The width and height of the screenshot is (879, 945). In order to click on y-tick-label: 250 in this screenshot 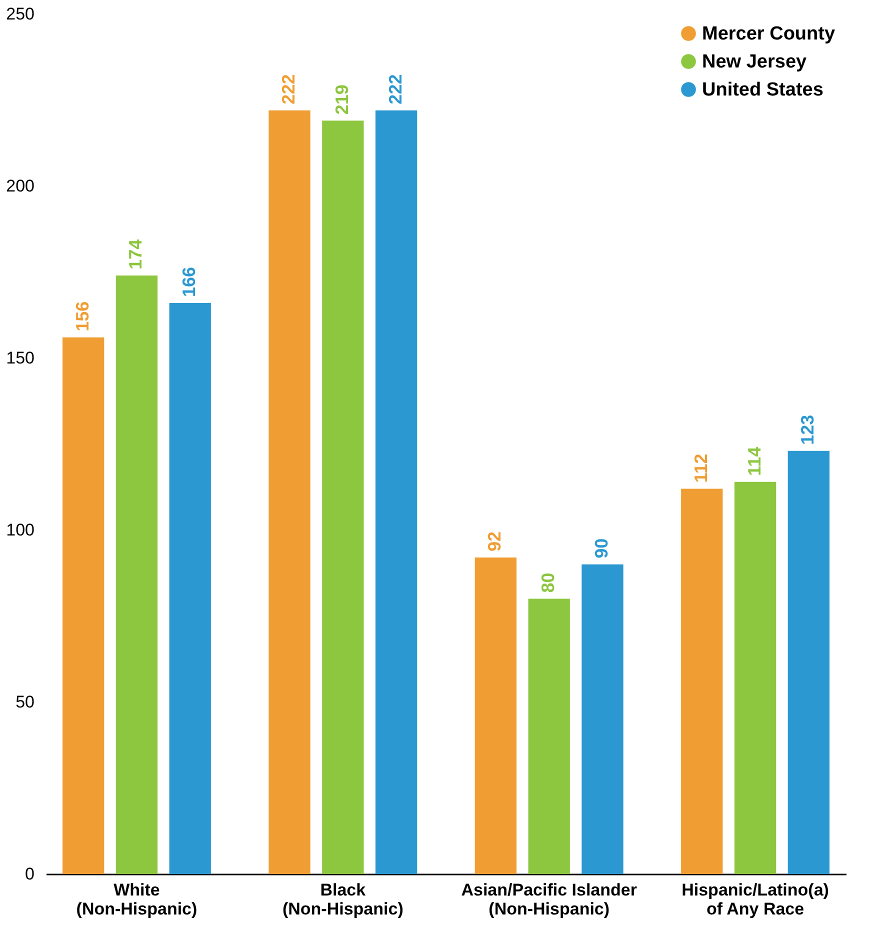, I will do `click(20, 14)`.